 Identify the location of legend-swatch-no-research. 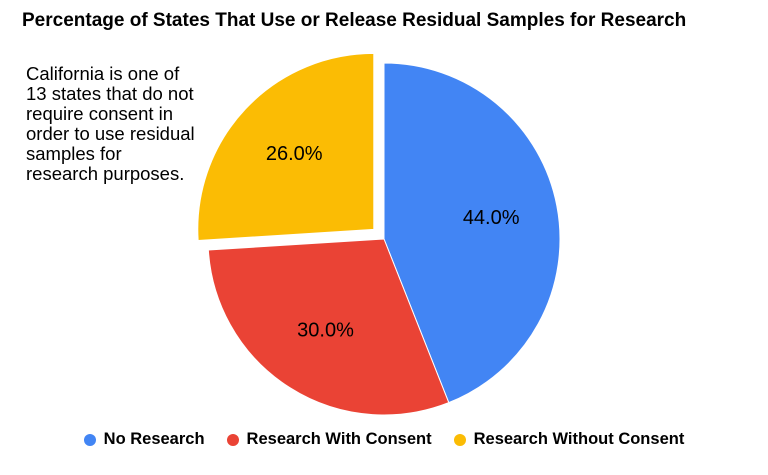
(89, 439).